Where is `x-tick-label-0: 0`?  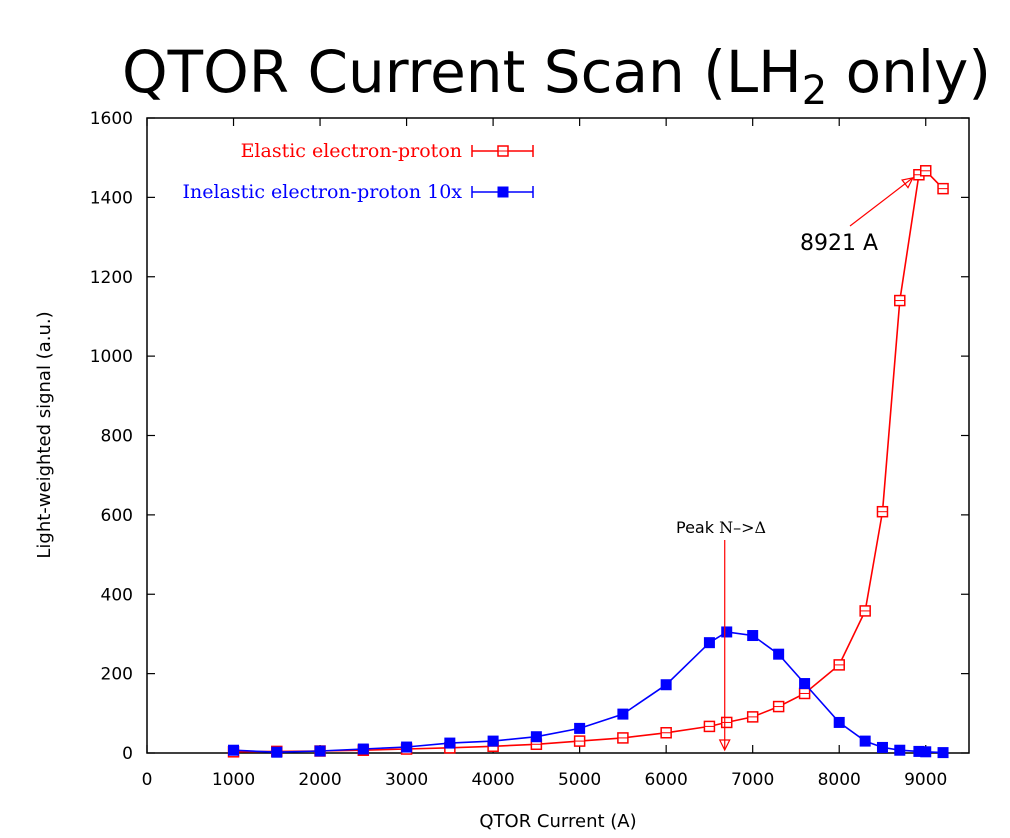
x-tick-label-0: 0 is located at coordinates (147, 780).